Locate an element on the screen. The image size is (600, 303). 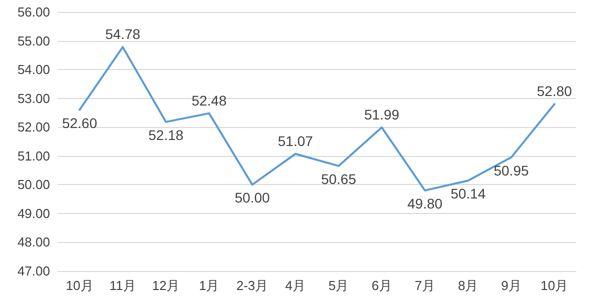
data-label: 50.65 is located at coordinates (338, 178).